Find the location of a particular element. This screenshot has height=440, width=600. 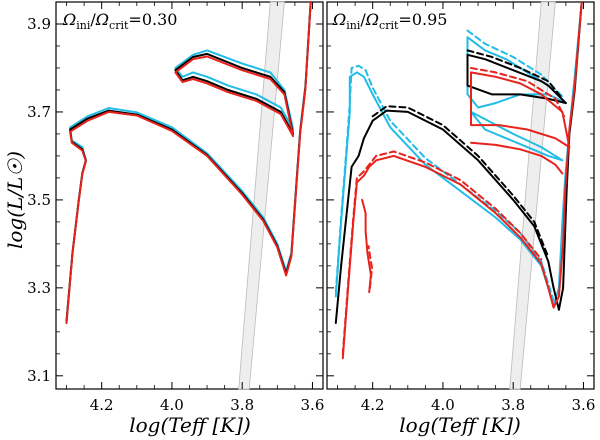

left-y-tick-label: 3.3 is located at coordinates (39, 288).